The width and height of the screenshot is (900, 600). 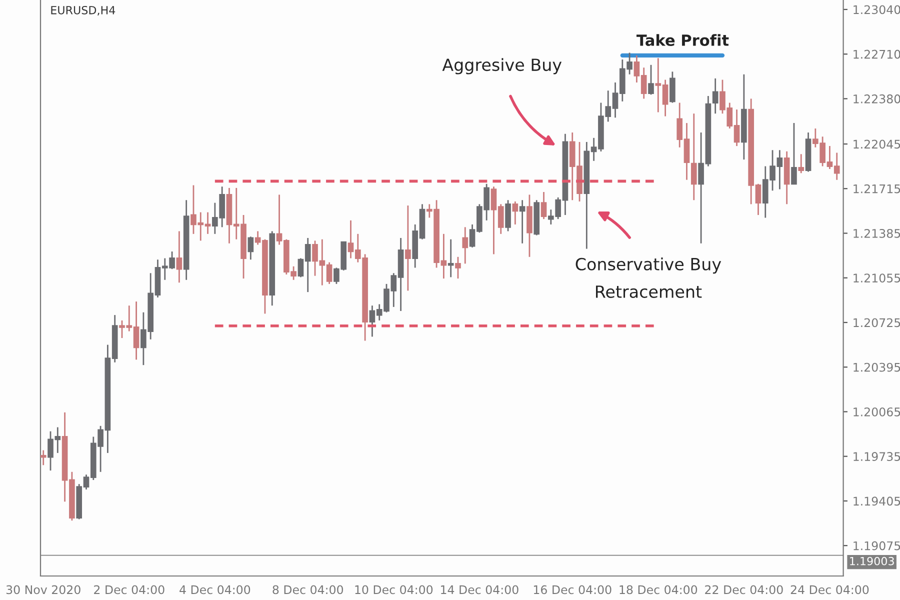 What do you see at coordinates (394, 589) in the screenshot?
I see `x-tick-label: 10 Dec 04:00` at bounding box center [394, 589].